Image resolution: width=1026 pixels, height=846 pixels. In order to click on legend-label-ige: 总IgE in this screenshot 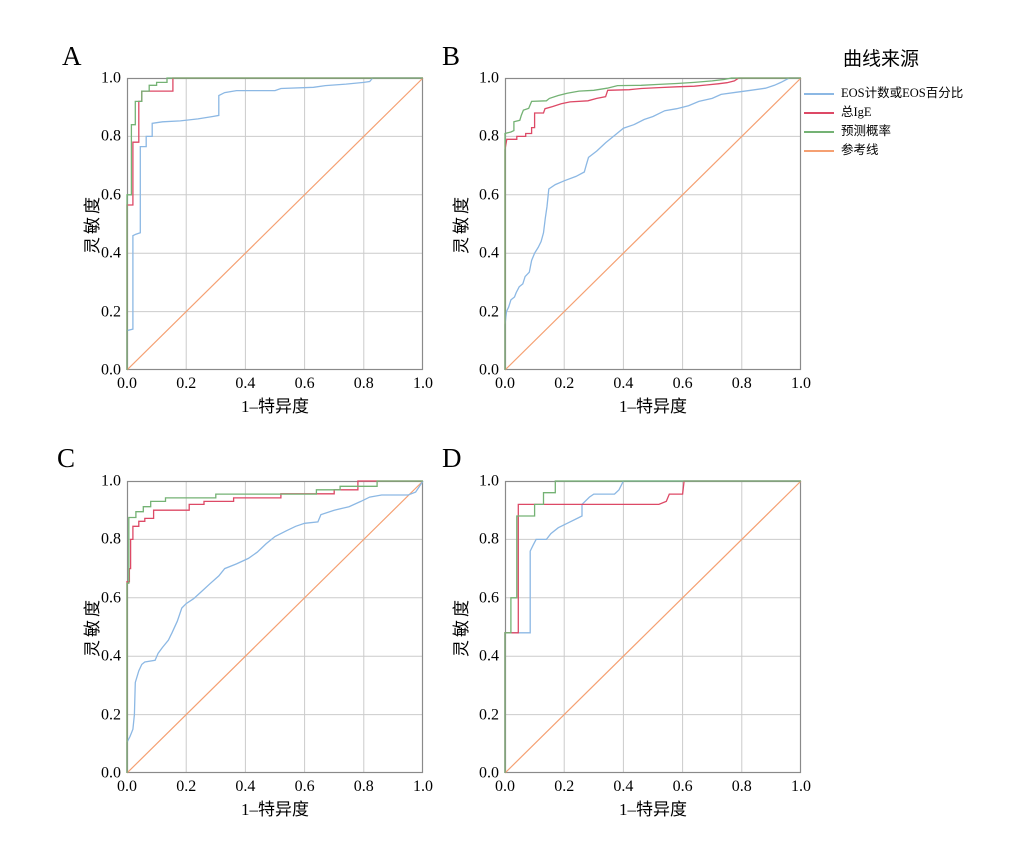, I will do `click(856, 112)`.